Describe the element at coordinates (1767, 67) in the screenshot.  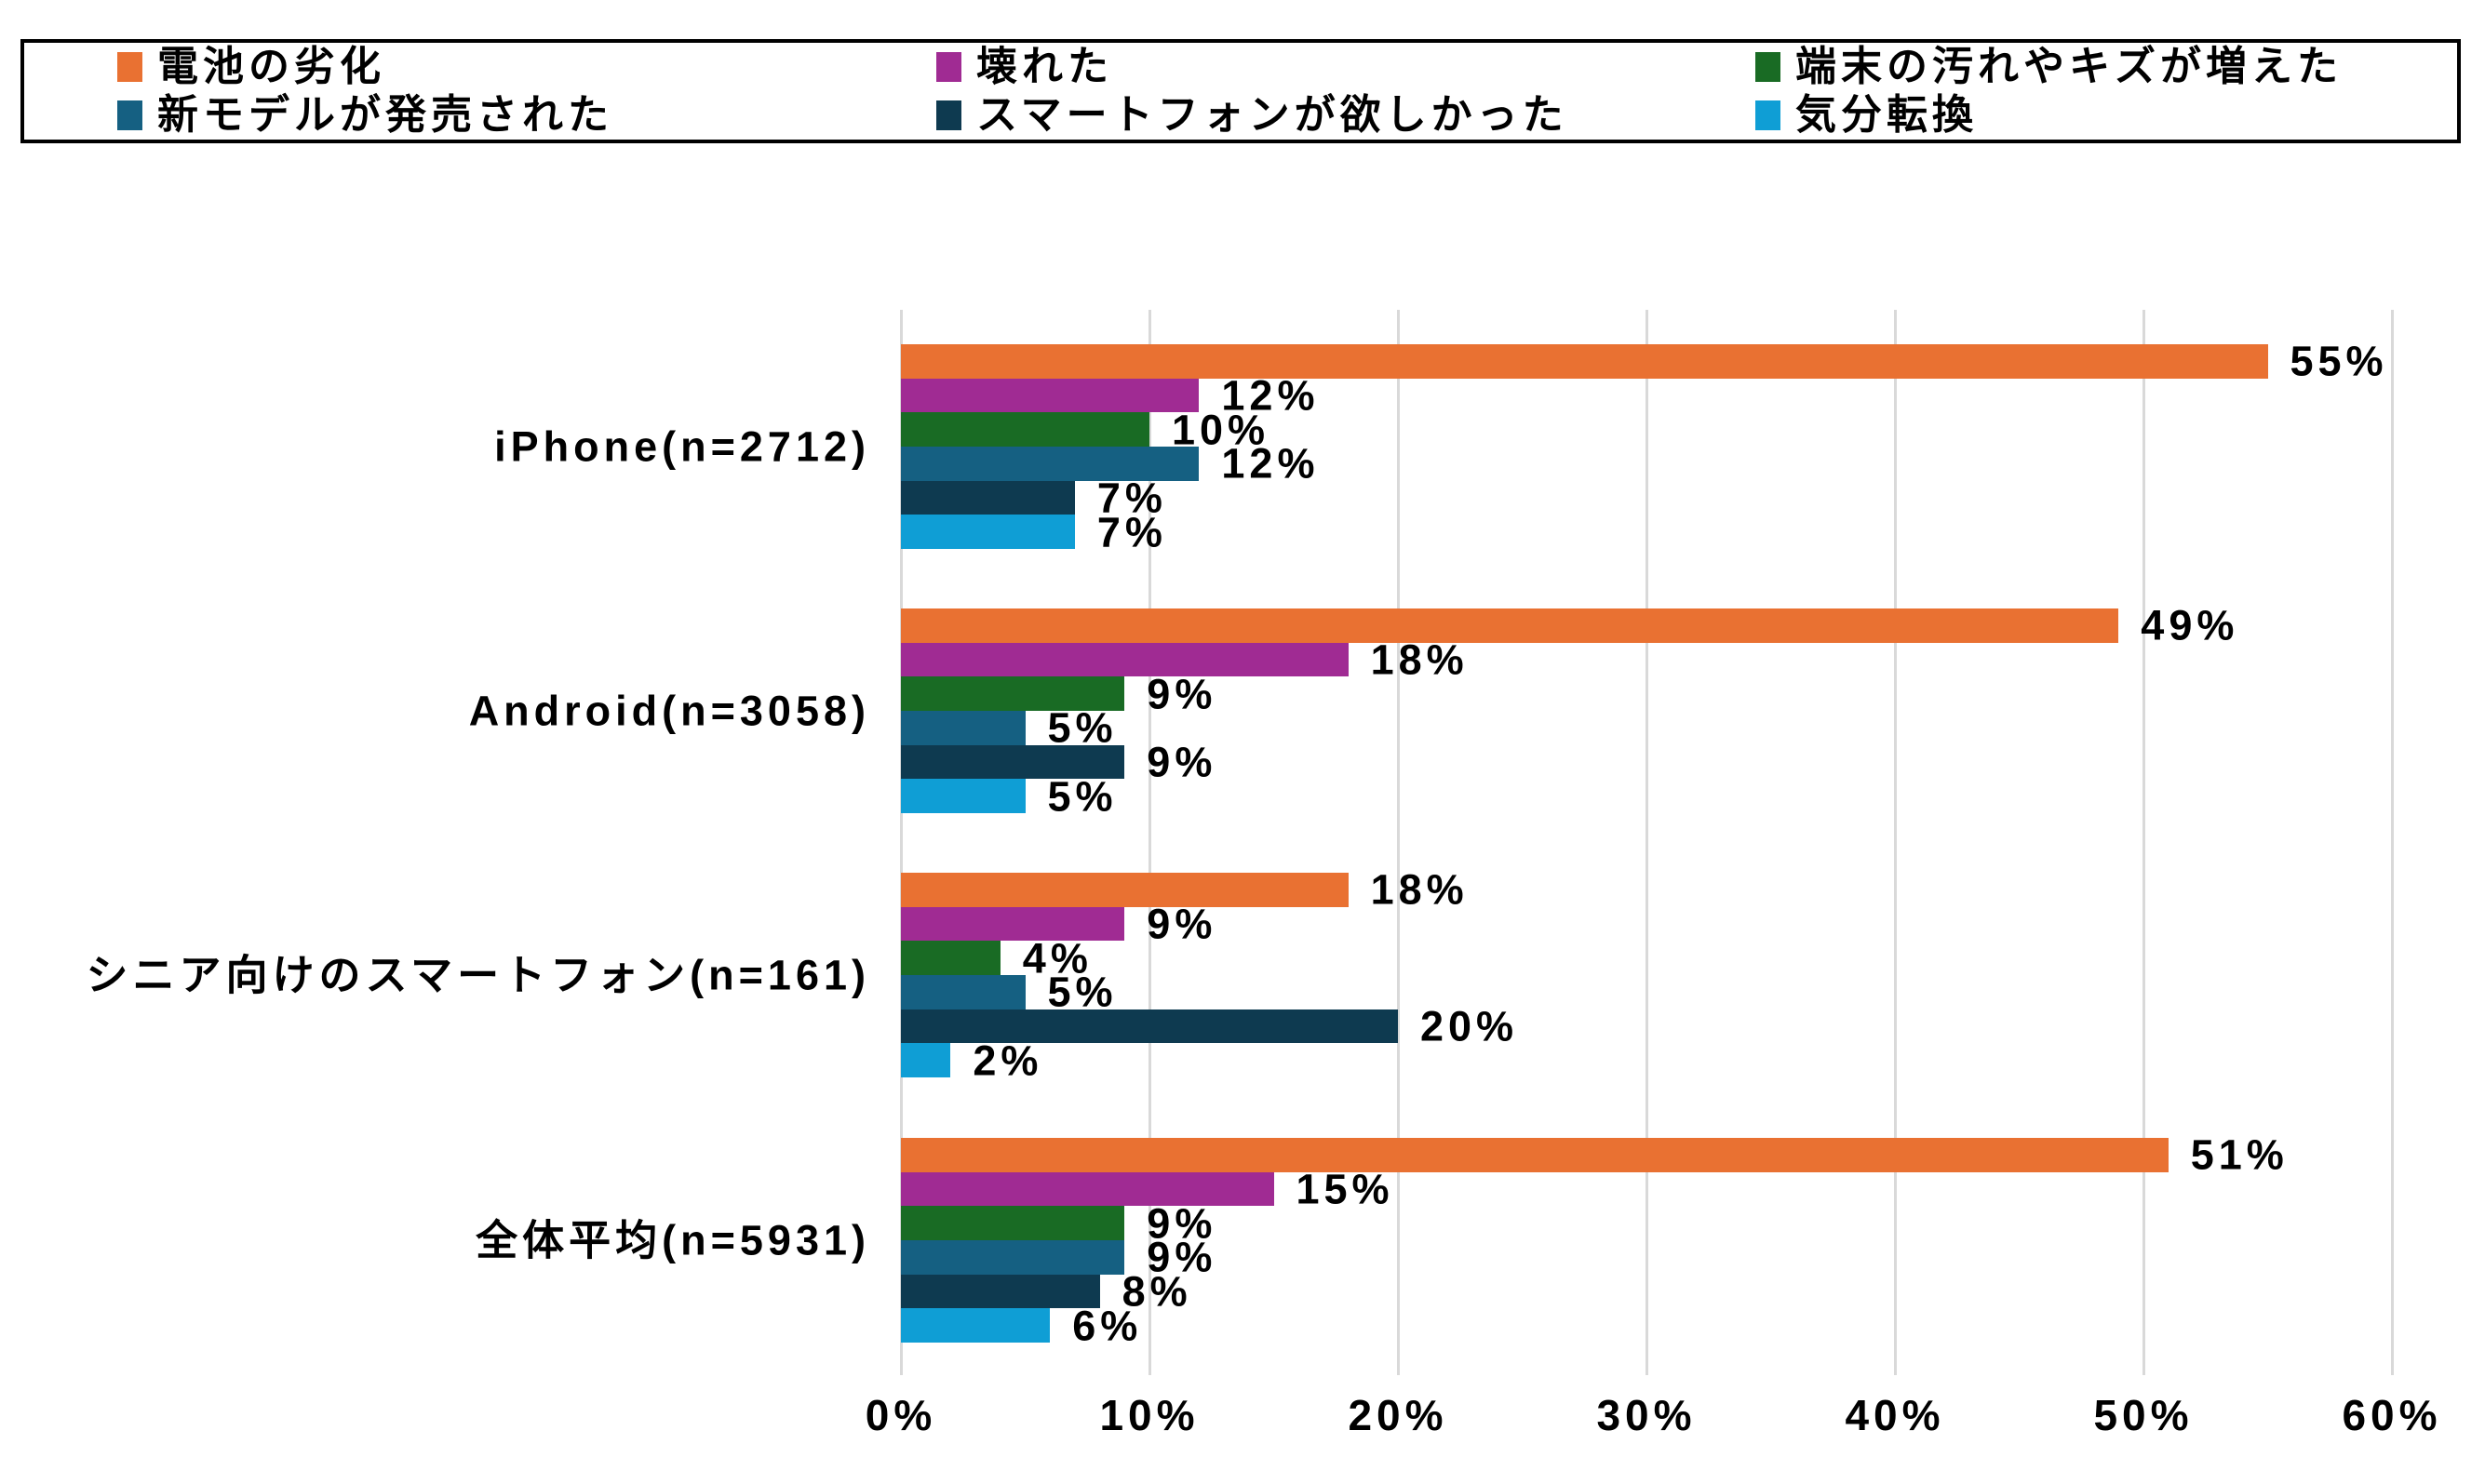
I see `legend-swatch-scratches-icon` at that location.